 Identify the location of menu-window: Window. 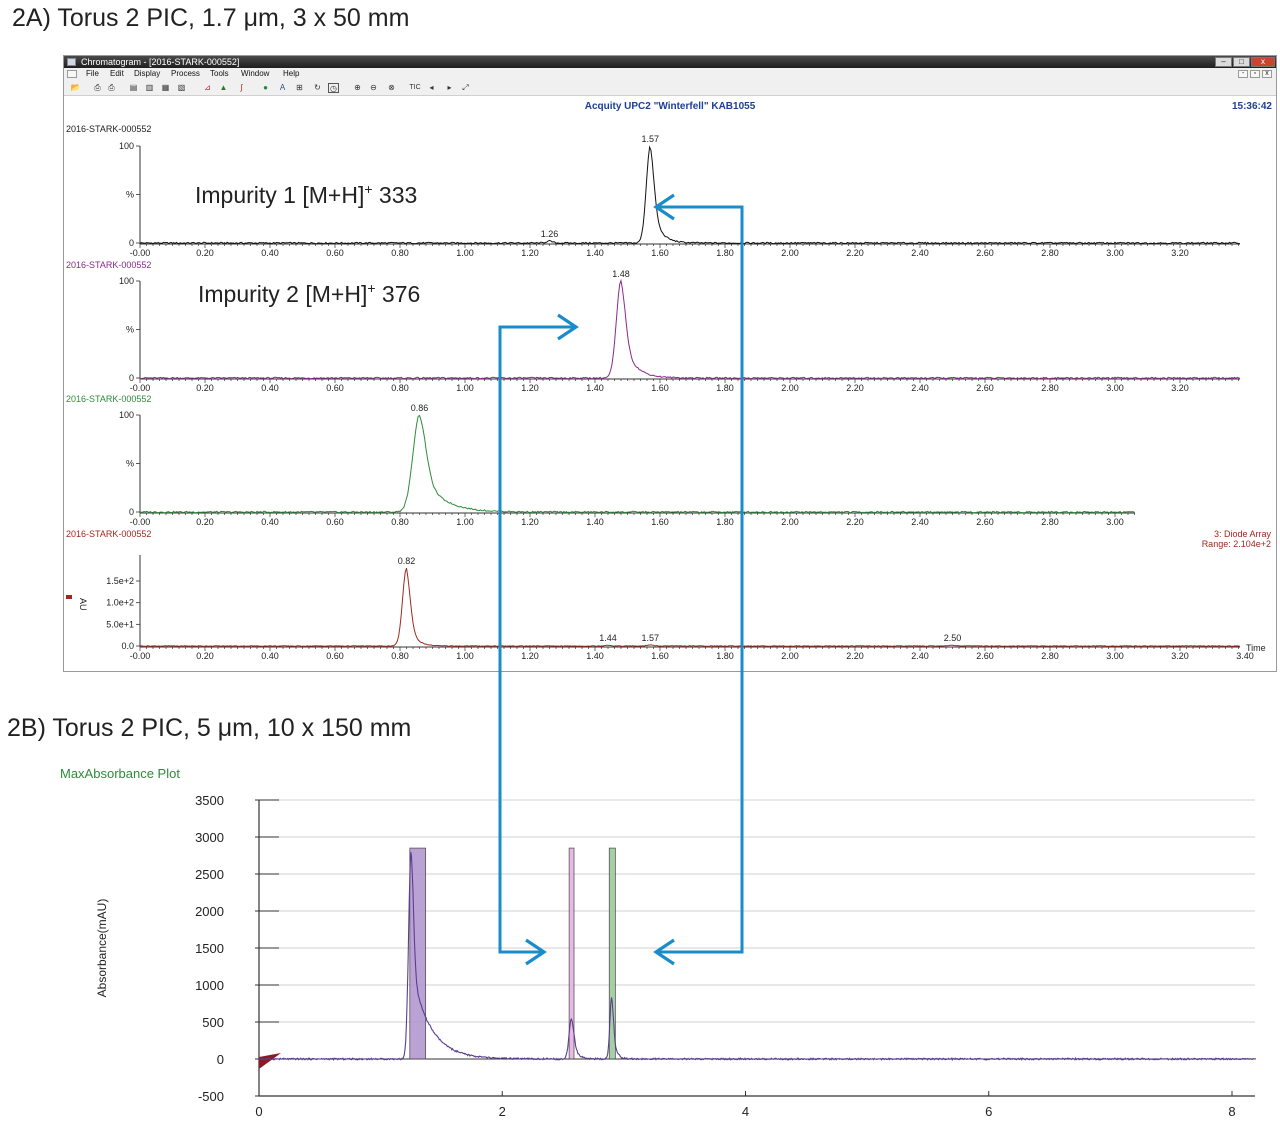
(255, 73).